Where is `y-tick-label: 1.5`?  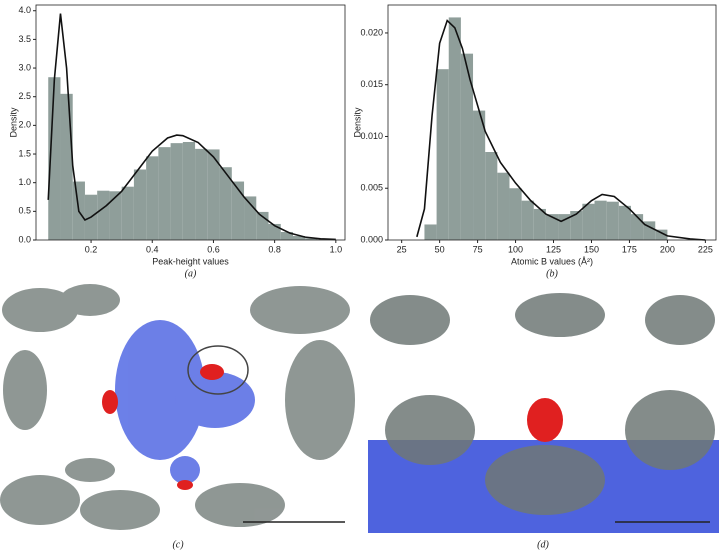
y-tick-label: 1.5 is located at coordinates (24, 153).